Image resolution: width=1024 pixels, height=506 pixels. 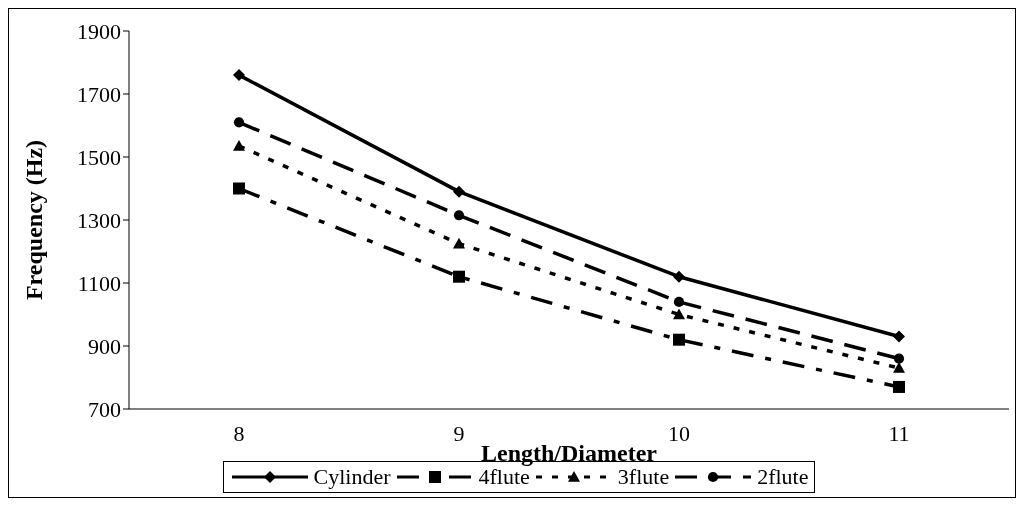 What do you see at coordinates (352, 477) in the screenshot?
I see `legend-label: Cylinder` at bounding box center [352, 477].